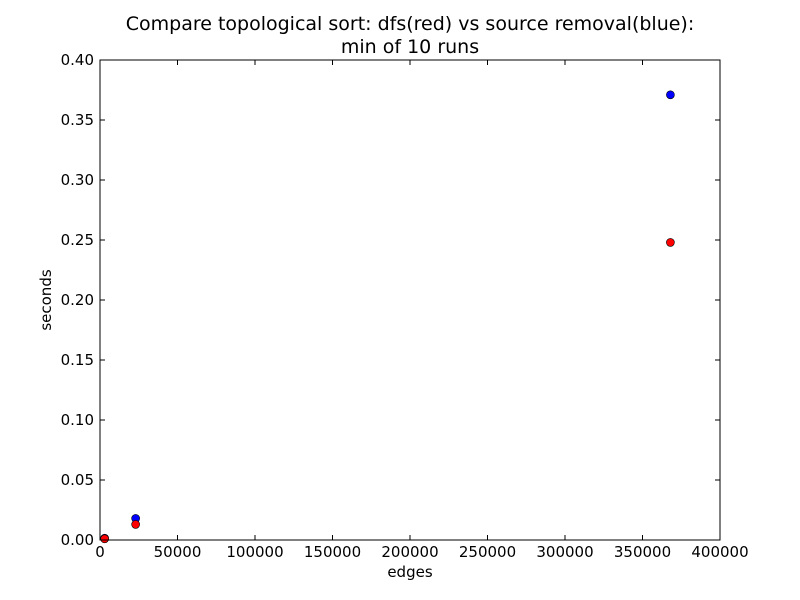 This screenshot has width=800, height=600. I want to click on data-point-source-removal, so click(670, 95).